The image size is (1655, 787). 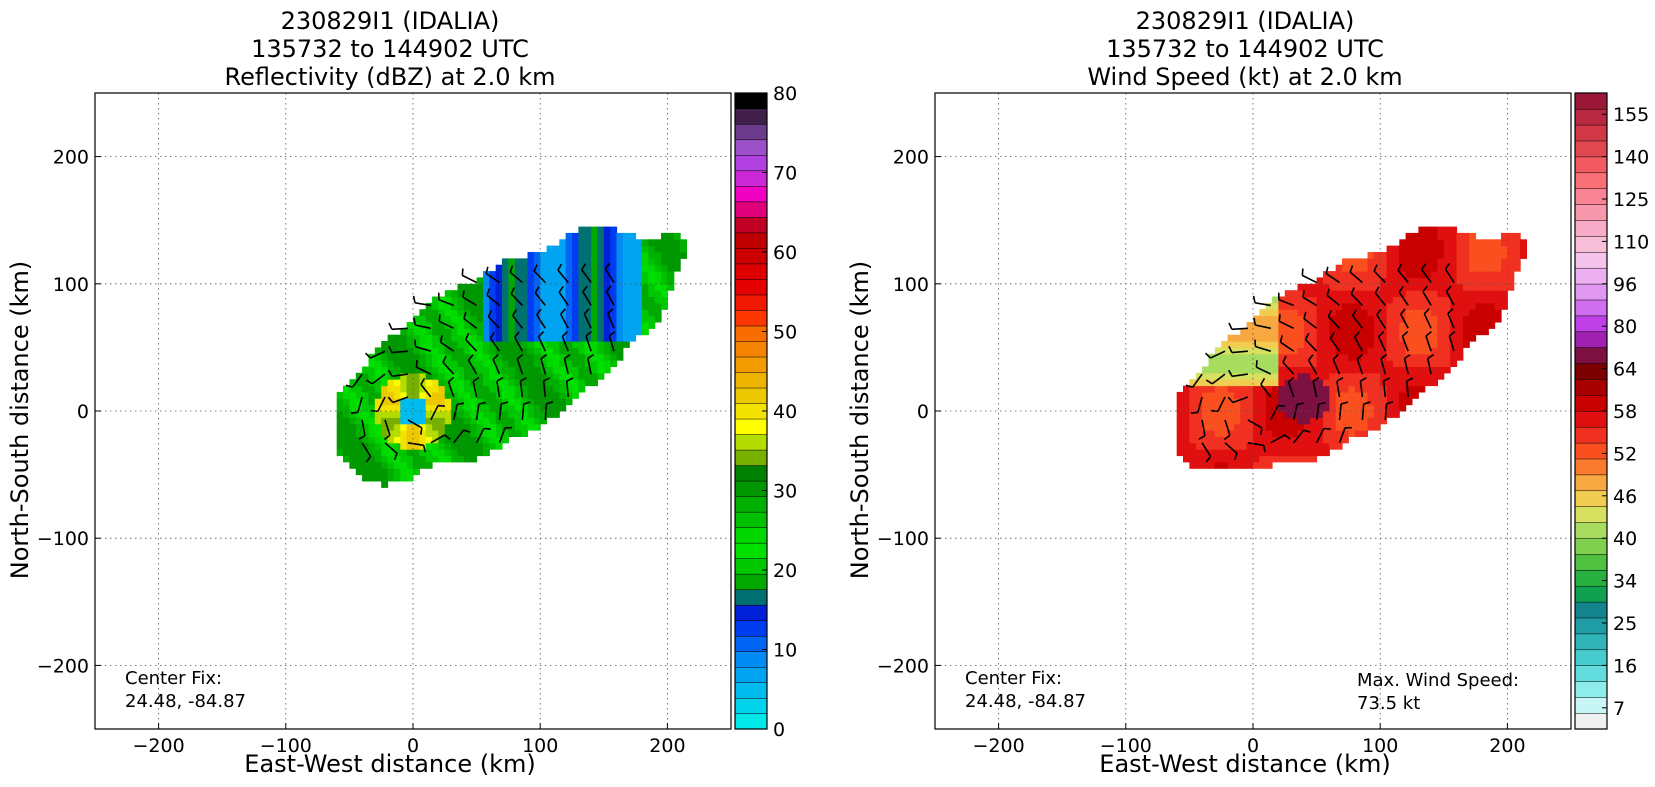 What do you see at coordinates (751, 132) in the screenshot?
I see `colorbar-segment` at bounding box center [751, 132].